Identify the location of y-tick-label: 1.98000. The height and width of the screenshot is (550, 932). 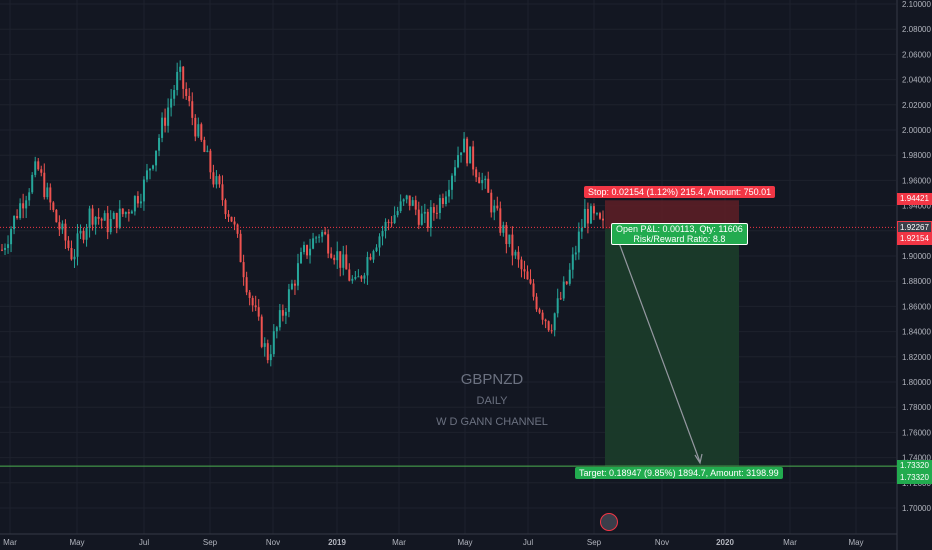
(916, 155).